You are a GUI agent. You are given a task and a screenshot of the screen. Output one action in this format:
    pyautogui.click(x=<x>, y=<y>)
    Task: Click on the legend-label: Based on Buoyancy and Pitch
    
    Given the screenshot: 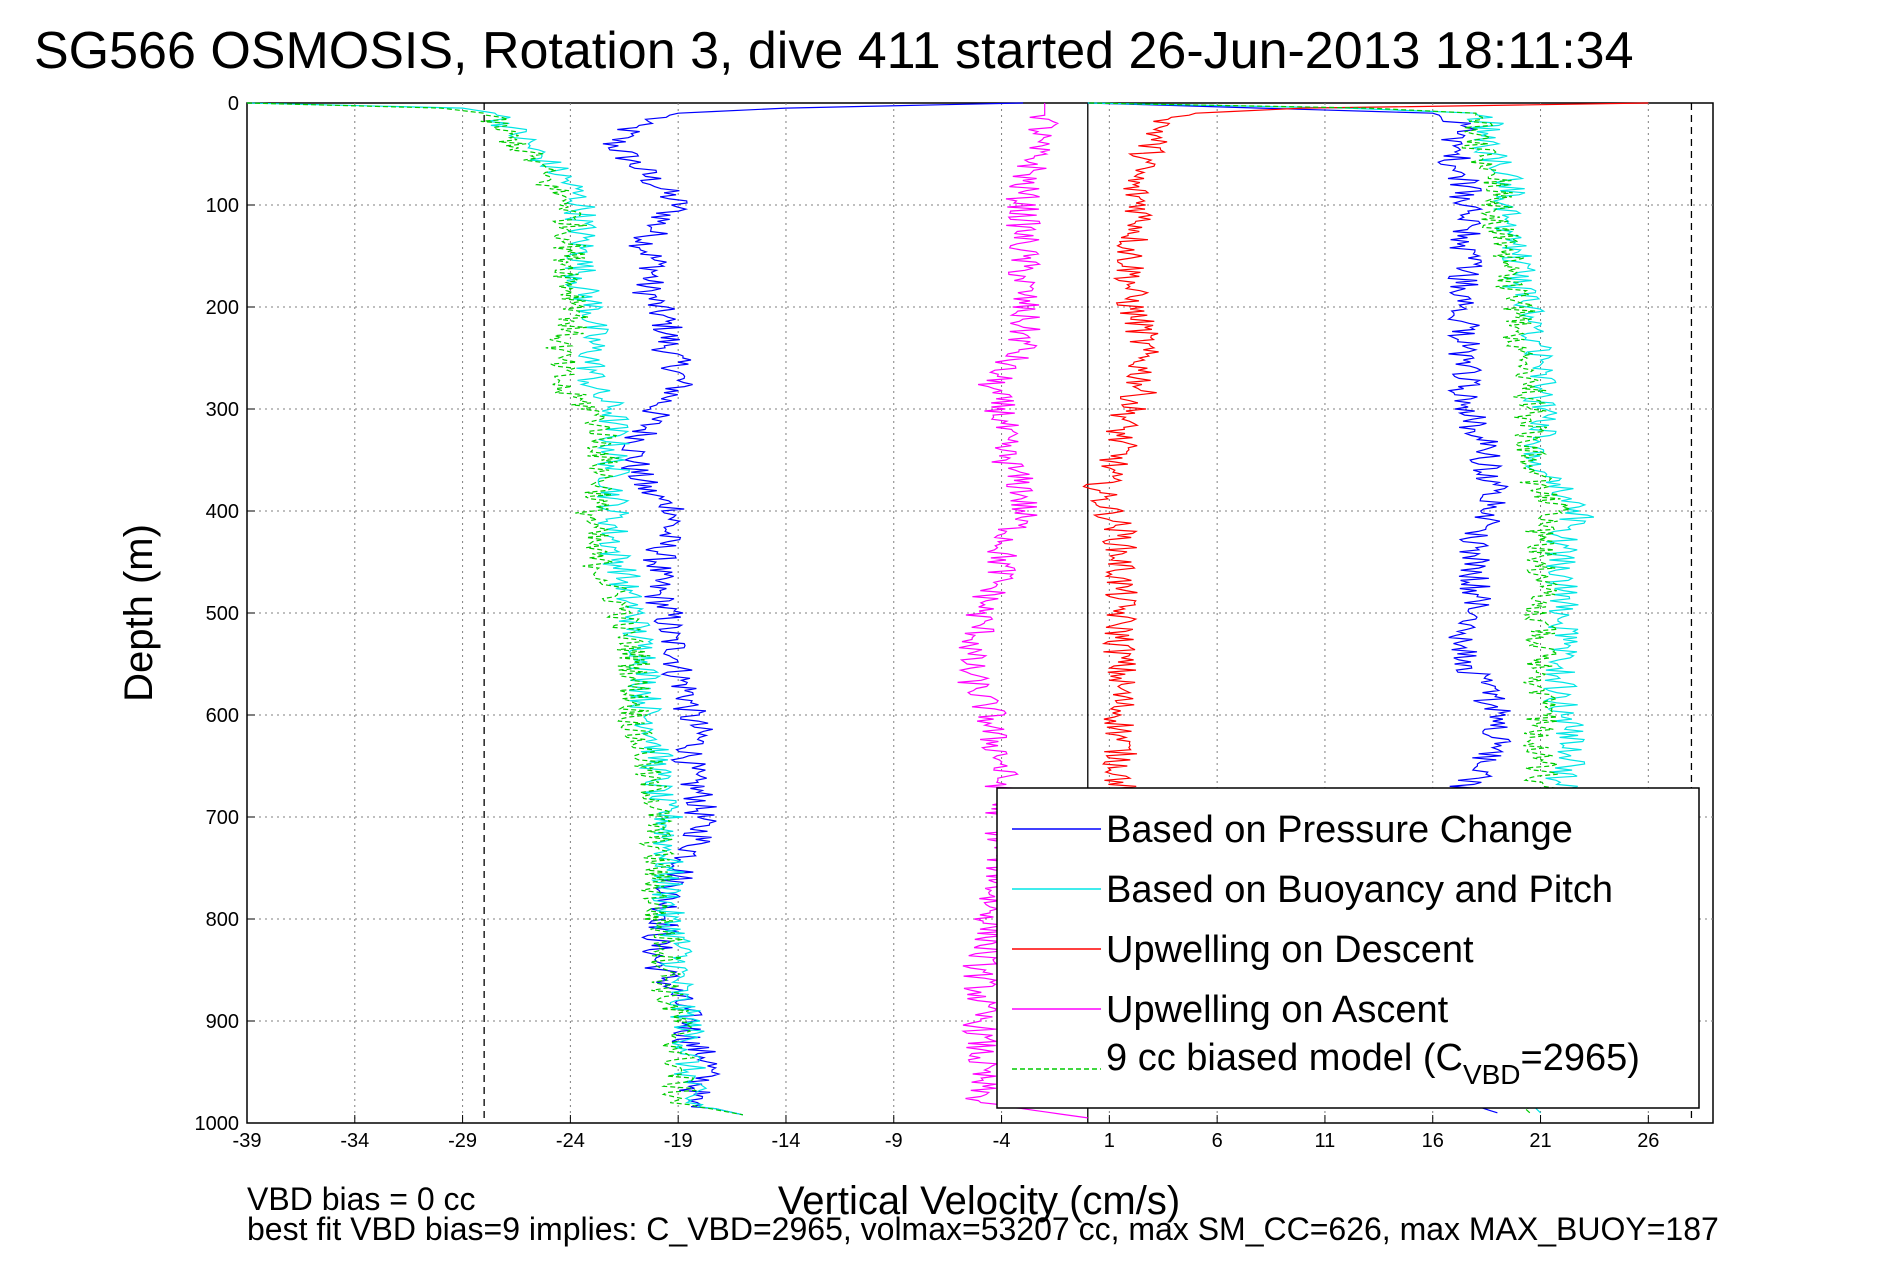 What is the action you would take?
    pyautogui.click(x=1359, y=890)
    